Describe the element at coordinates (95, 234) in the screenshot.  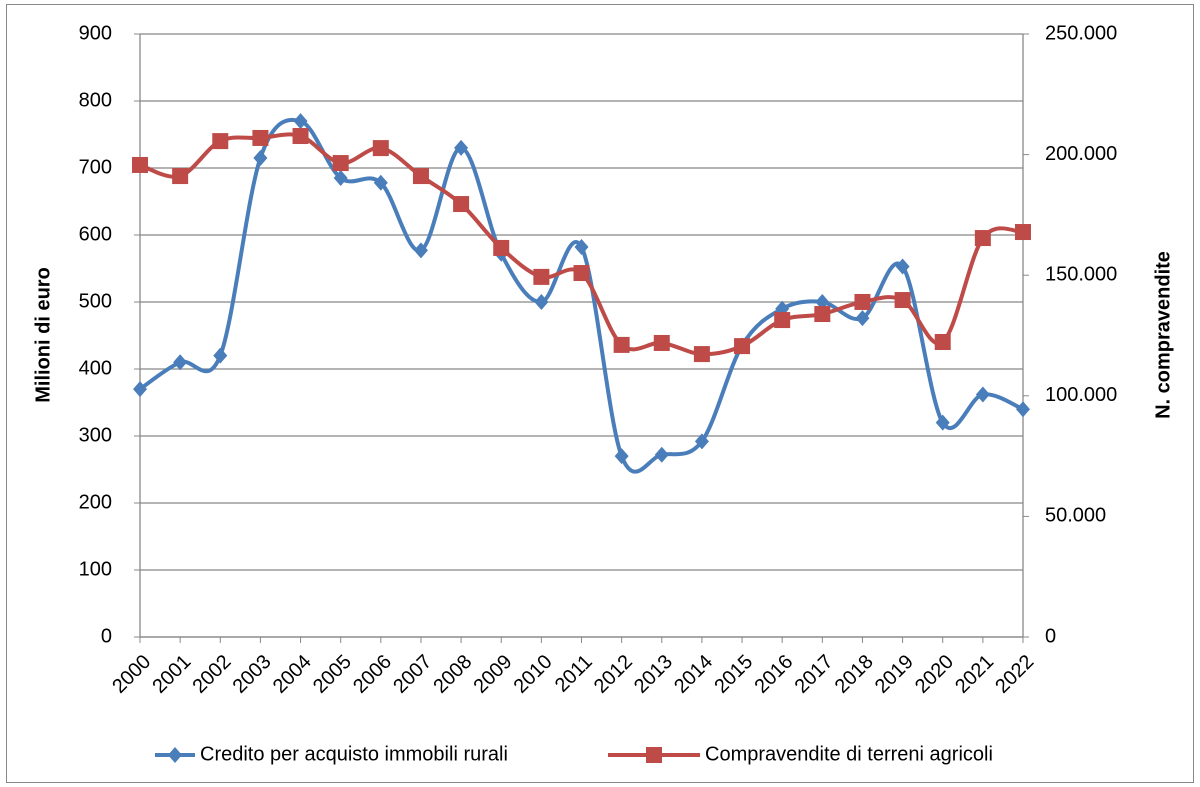
I see `y-tick-label: 600` at that location.